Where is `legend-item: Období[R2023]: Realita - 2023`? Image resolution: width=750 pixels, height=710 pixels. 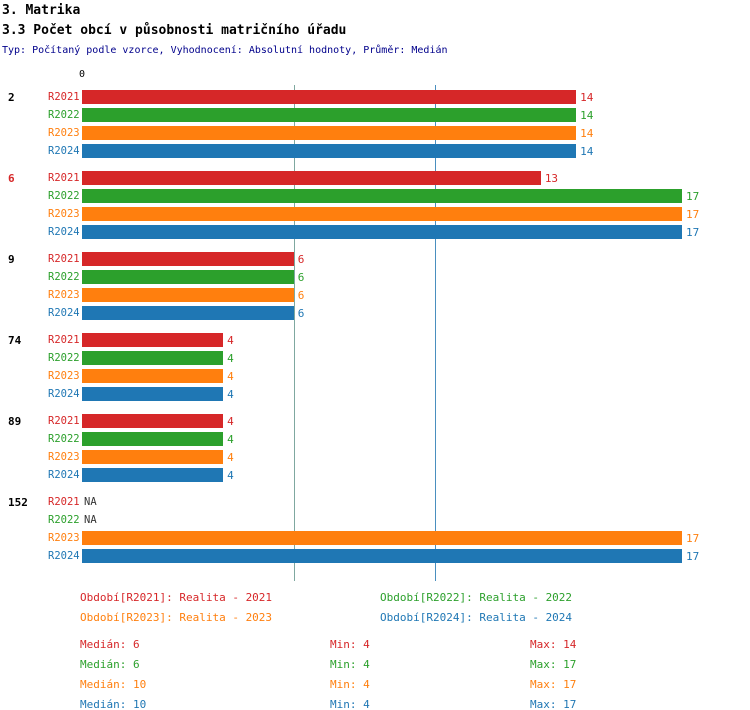 legend-item: Období[R2023]: Realita - 2023 is located at coordinates (176, 617).